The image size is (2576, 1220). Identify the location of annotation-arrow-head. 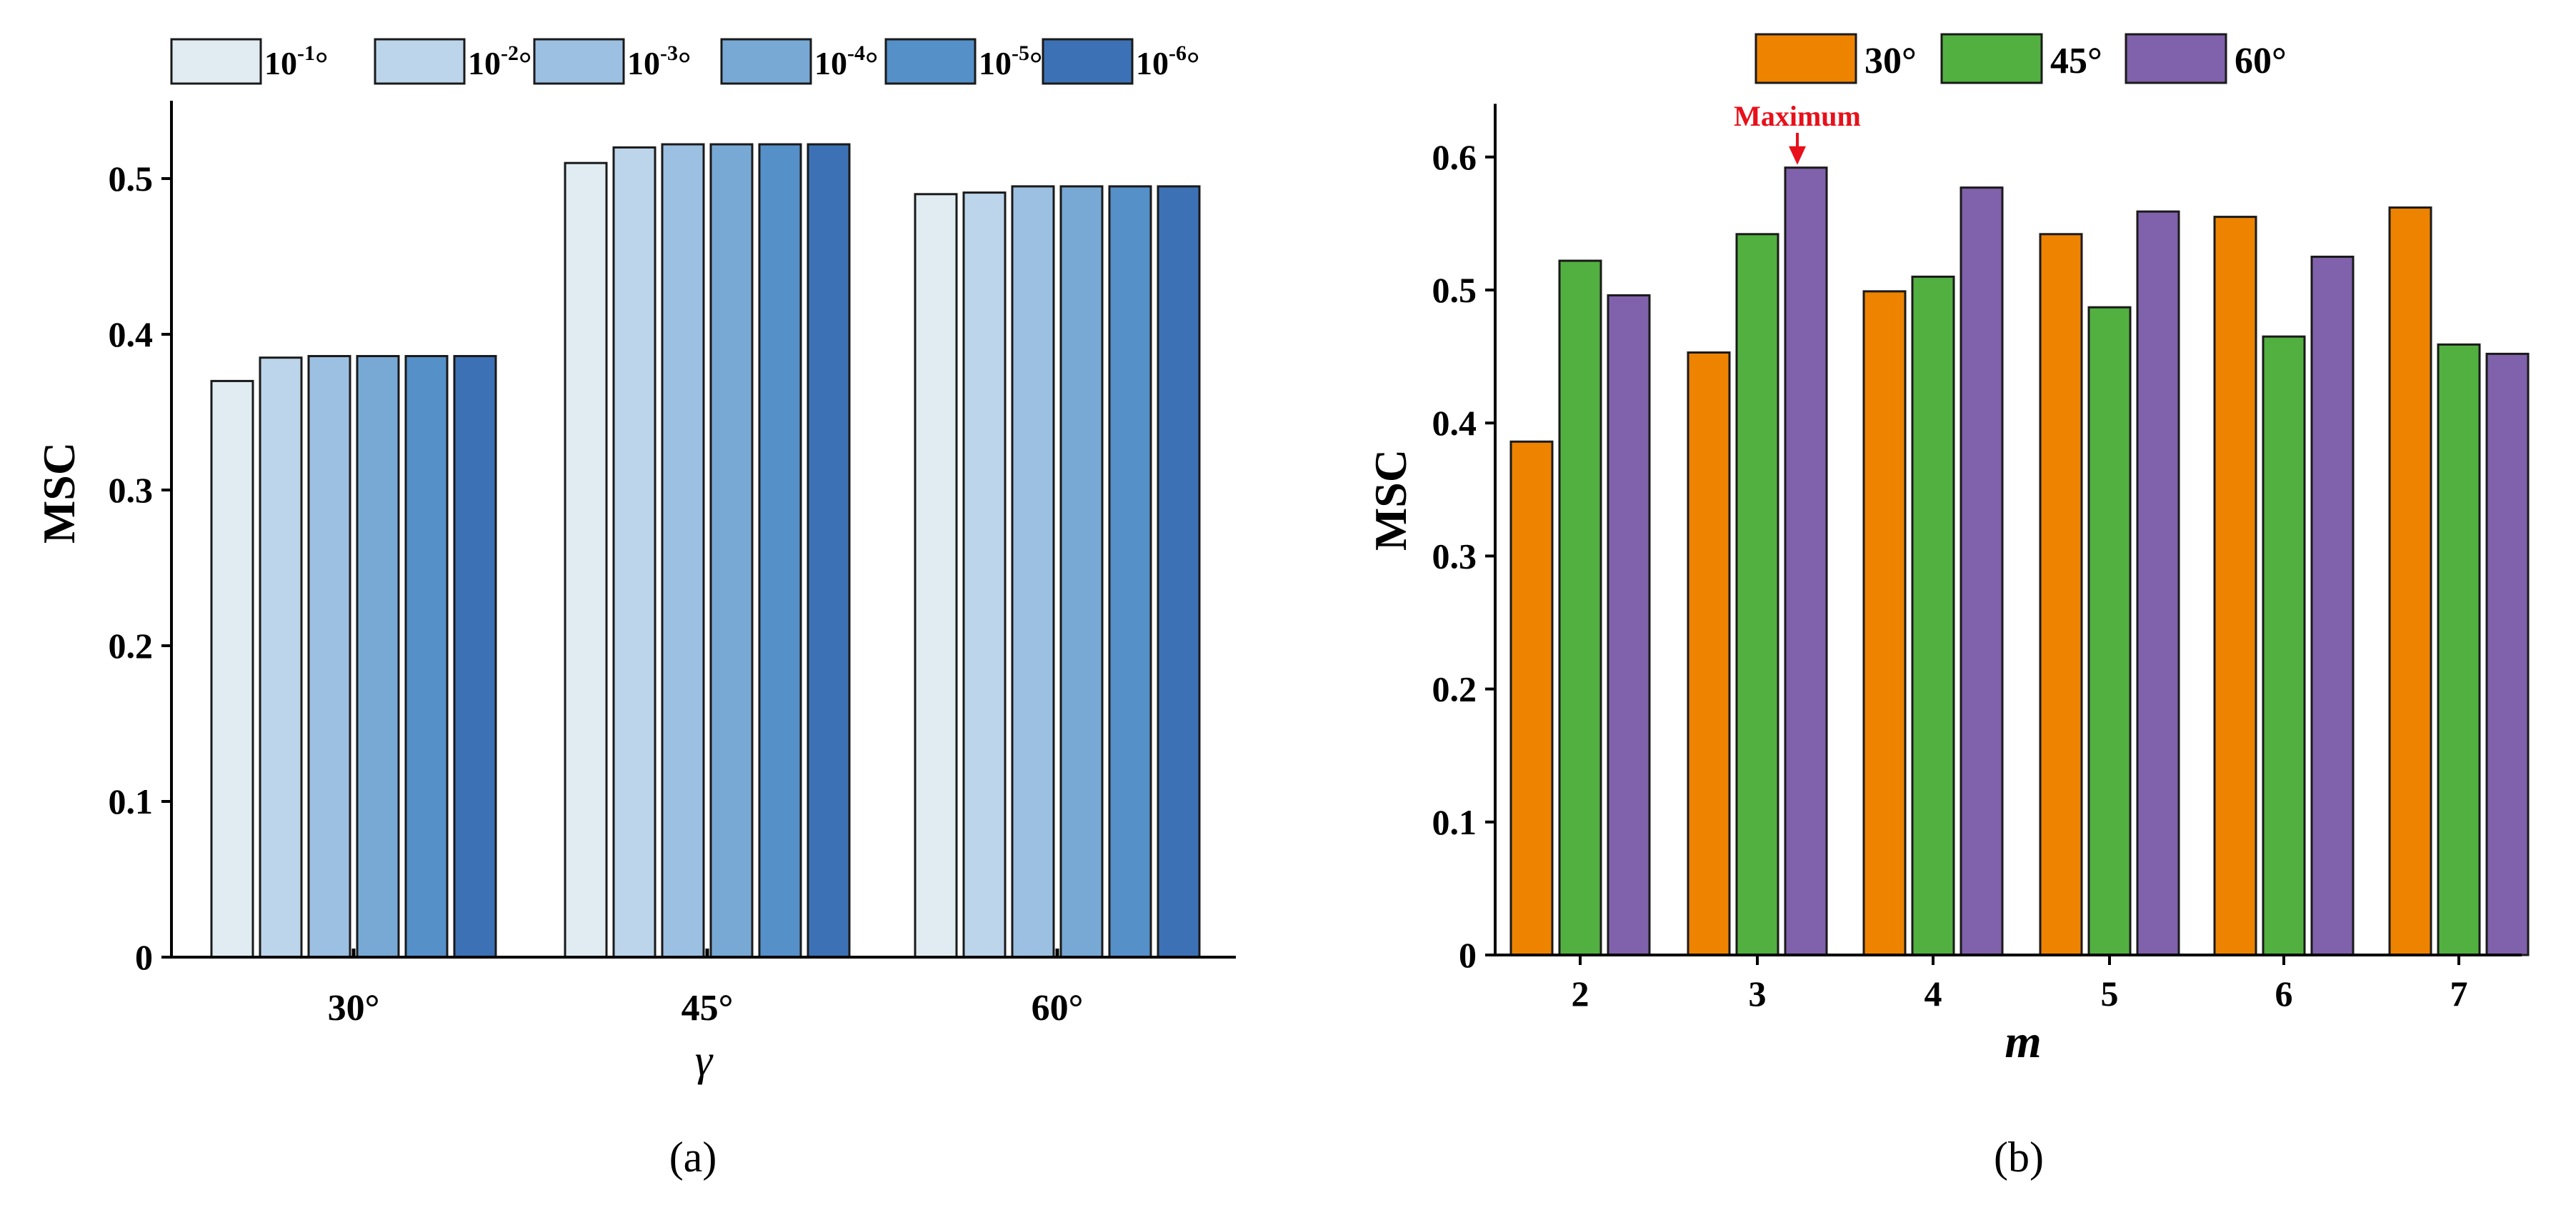
(1798, 155).